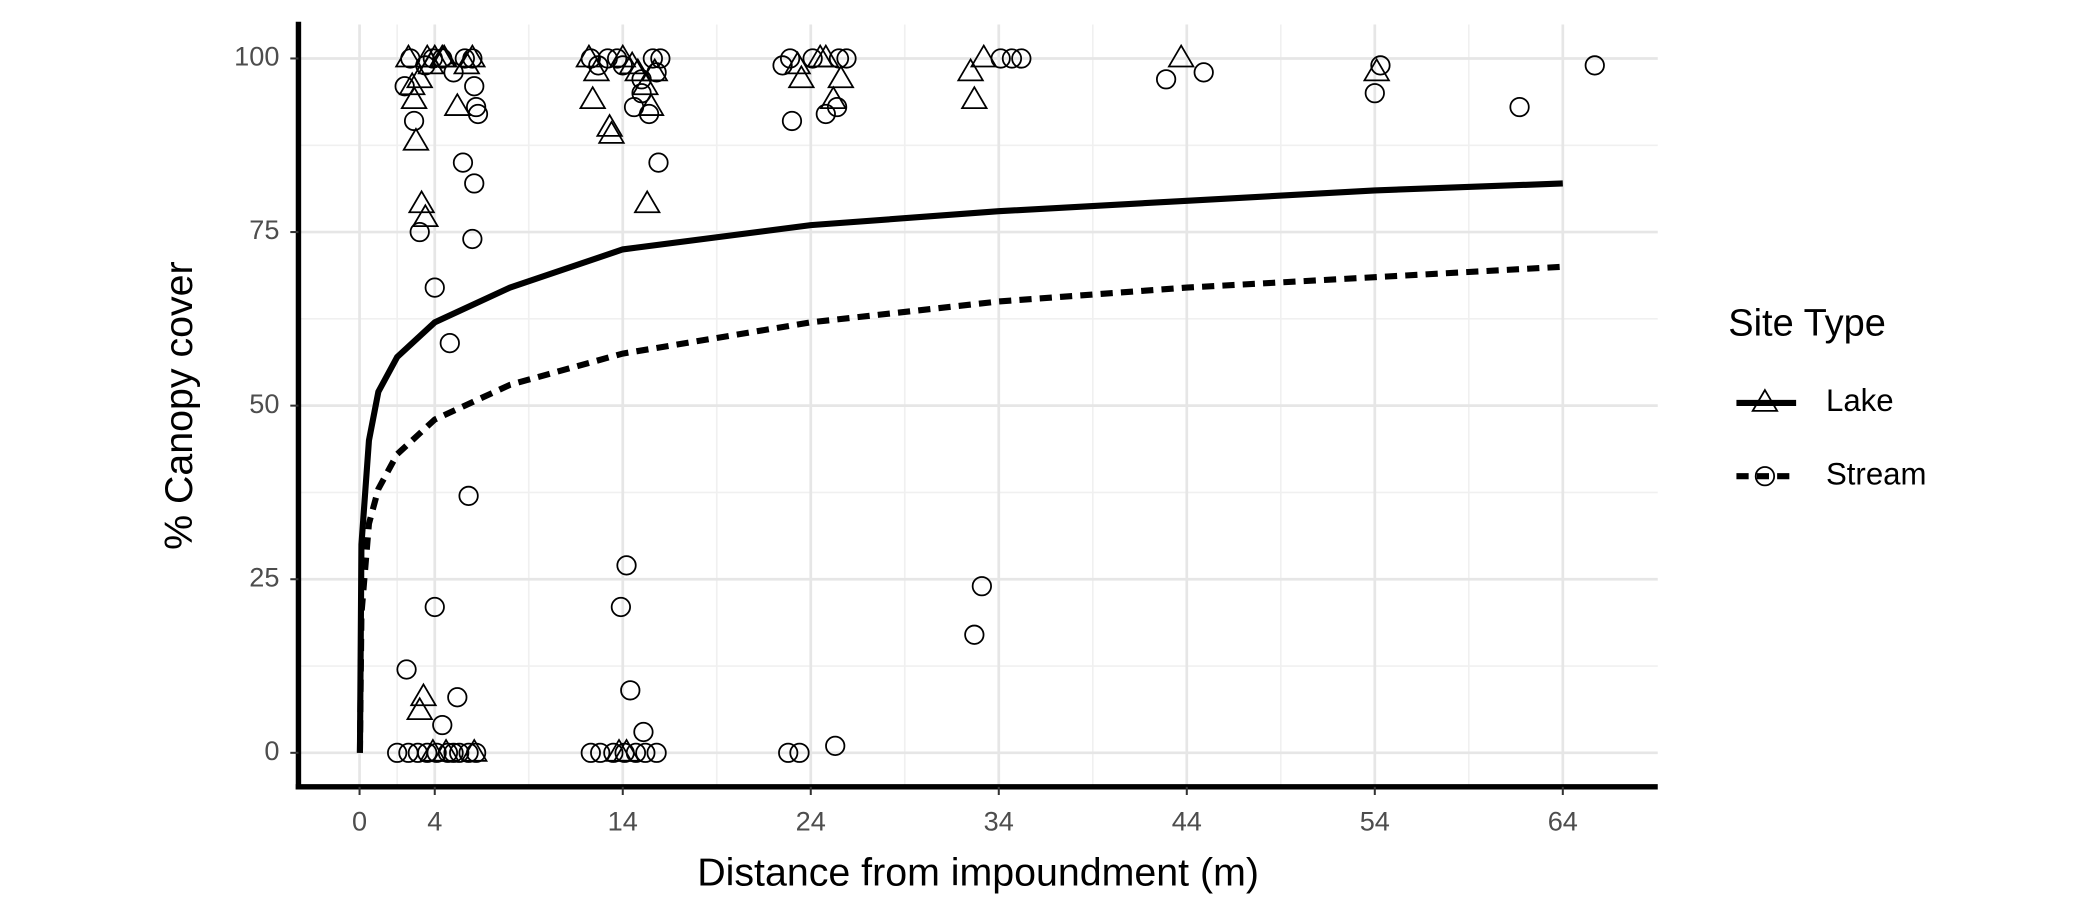 The image size is (2100, 911). What do you see at coordinates (256, 56) in the screenshot?
I see `y-tick-label: 100` at bounding box center [256, 56].